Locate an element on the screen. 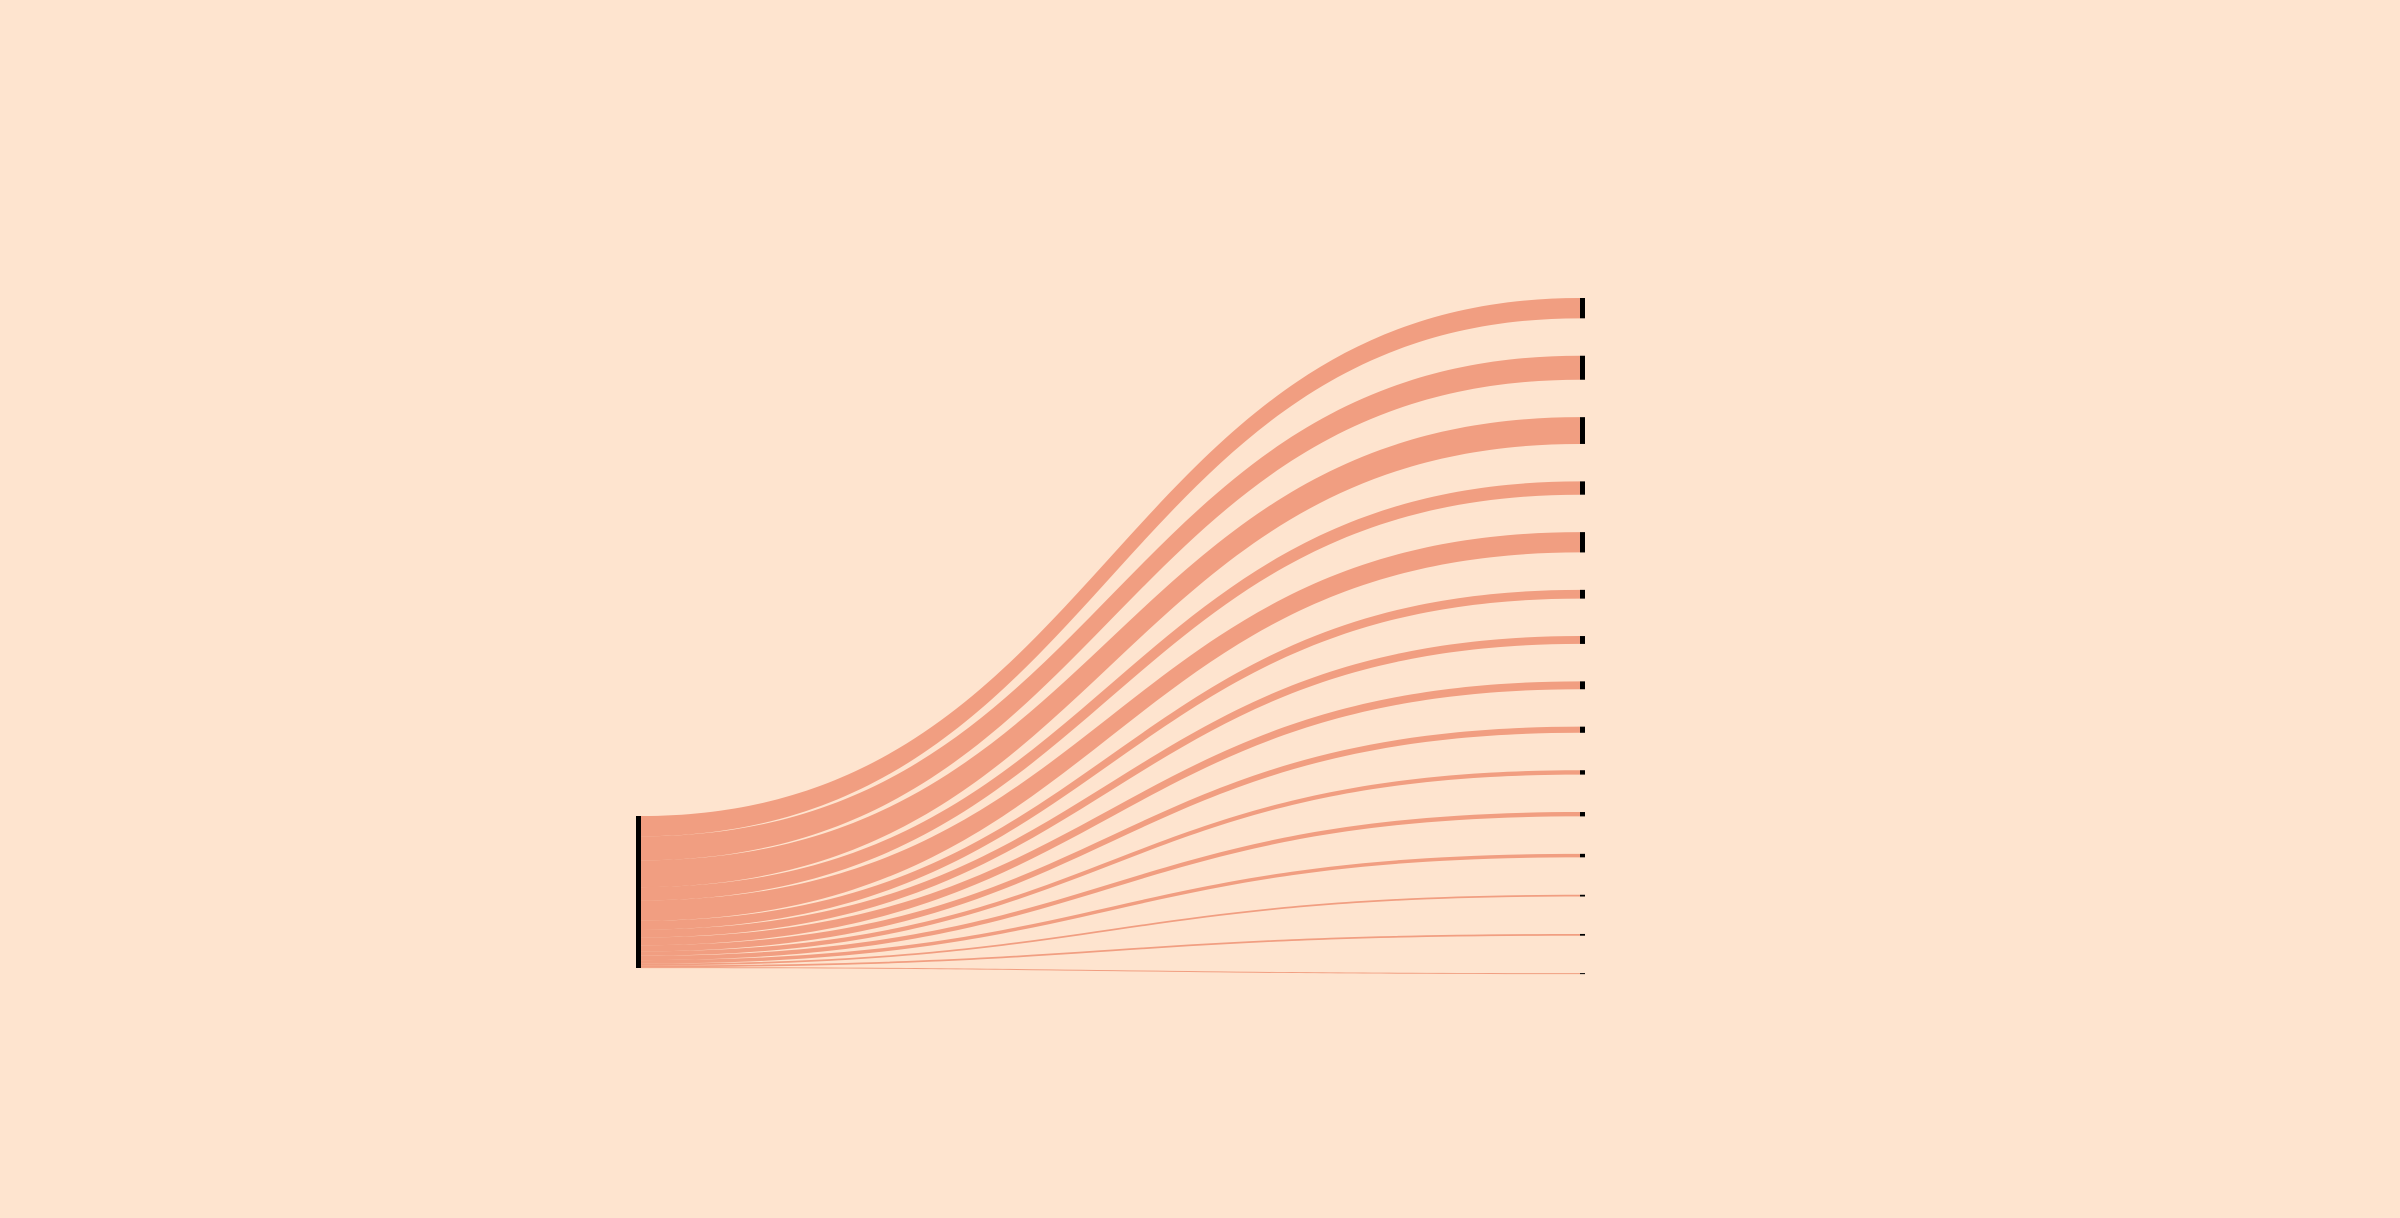 The height and width of the screenshot is (1218, 2400). sankey-source-node is located at coordinates (638, 892).